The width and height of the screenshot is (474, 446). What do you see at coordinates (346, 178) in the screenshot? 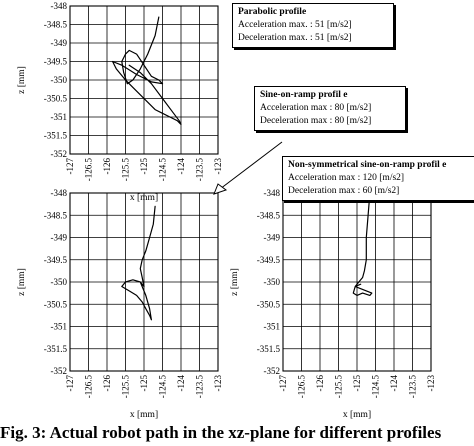
I see `legend-line: Acceleration max : 120 [m/s2]` at bounding box center [346, 178].